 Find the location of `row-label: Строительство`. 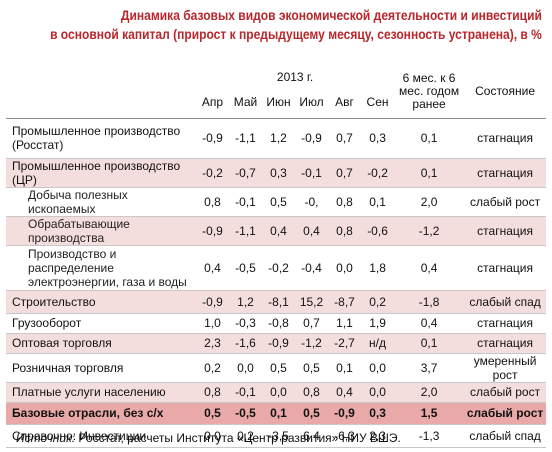

row-label: Строительство is located at coordinates (101, 302).